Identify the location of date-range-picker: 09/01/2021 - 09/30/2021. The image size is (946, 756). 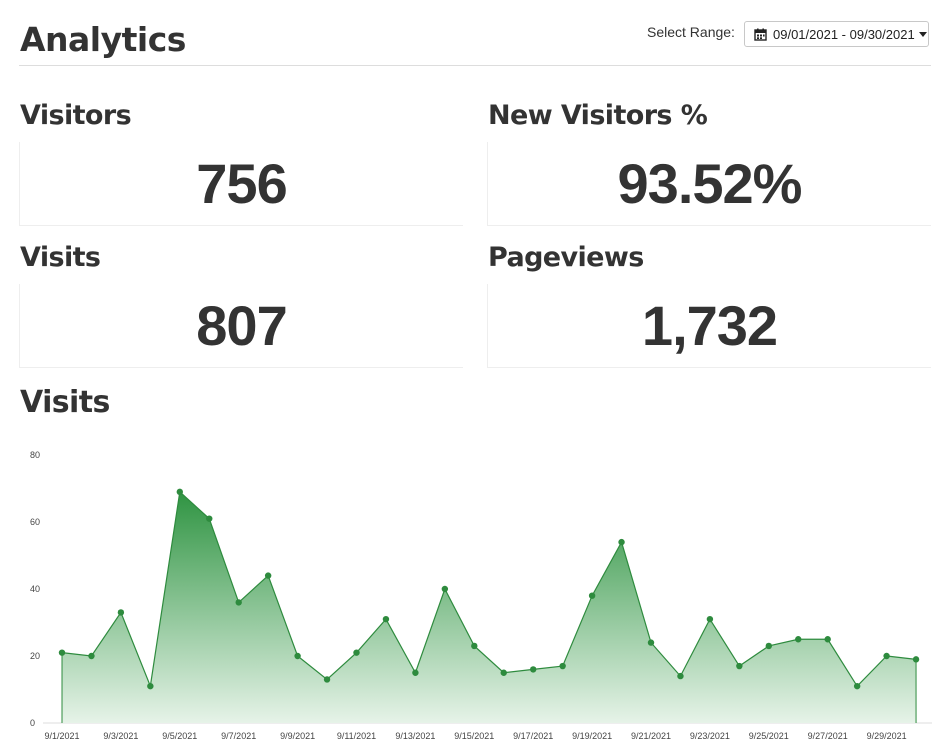
(836, 34).